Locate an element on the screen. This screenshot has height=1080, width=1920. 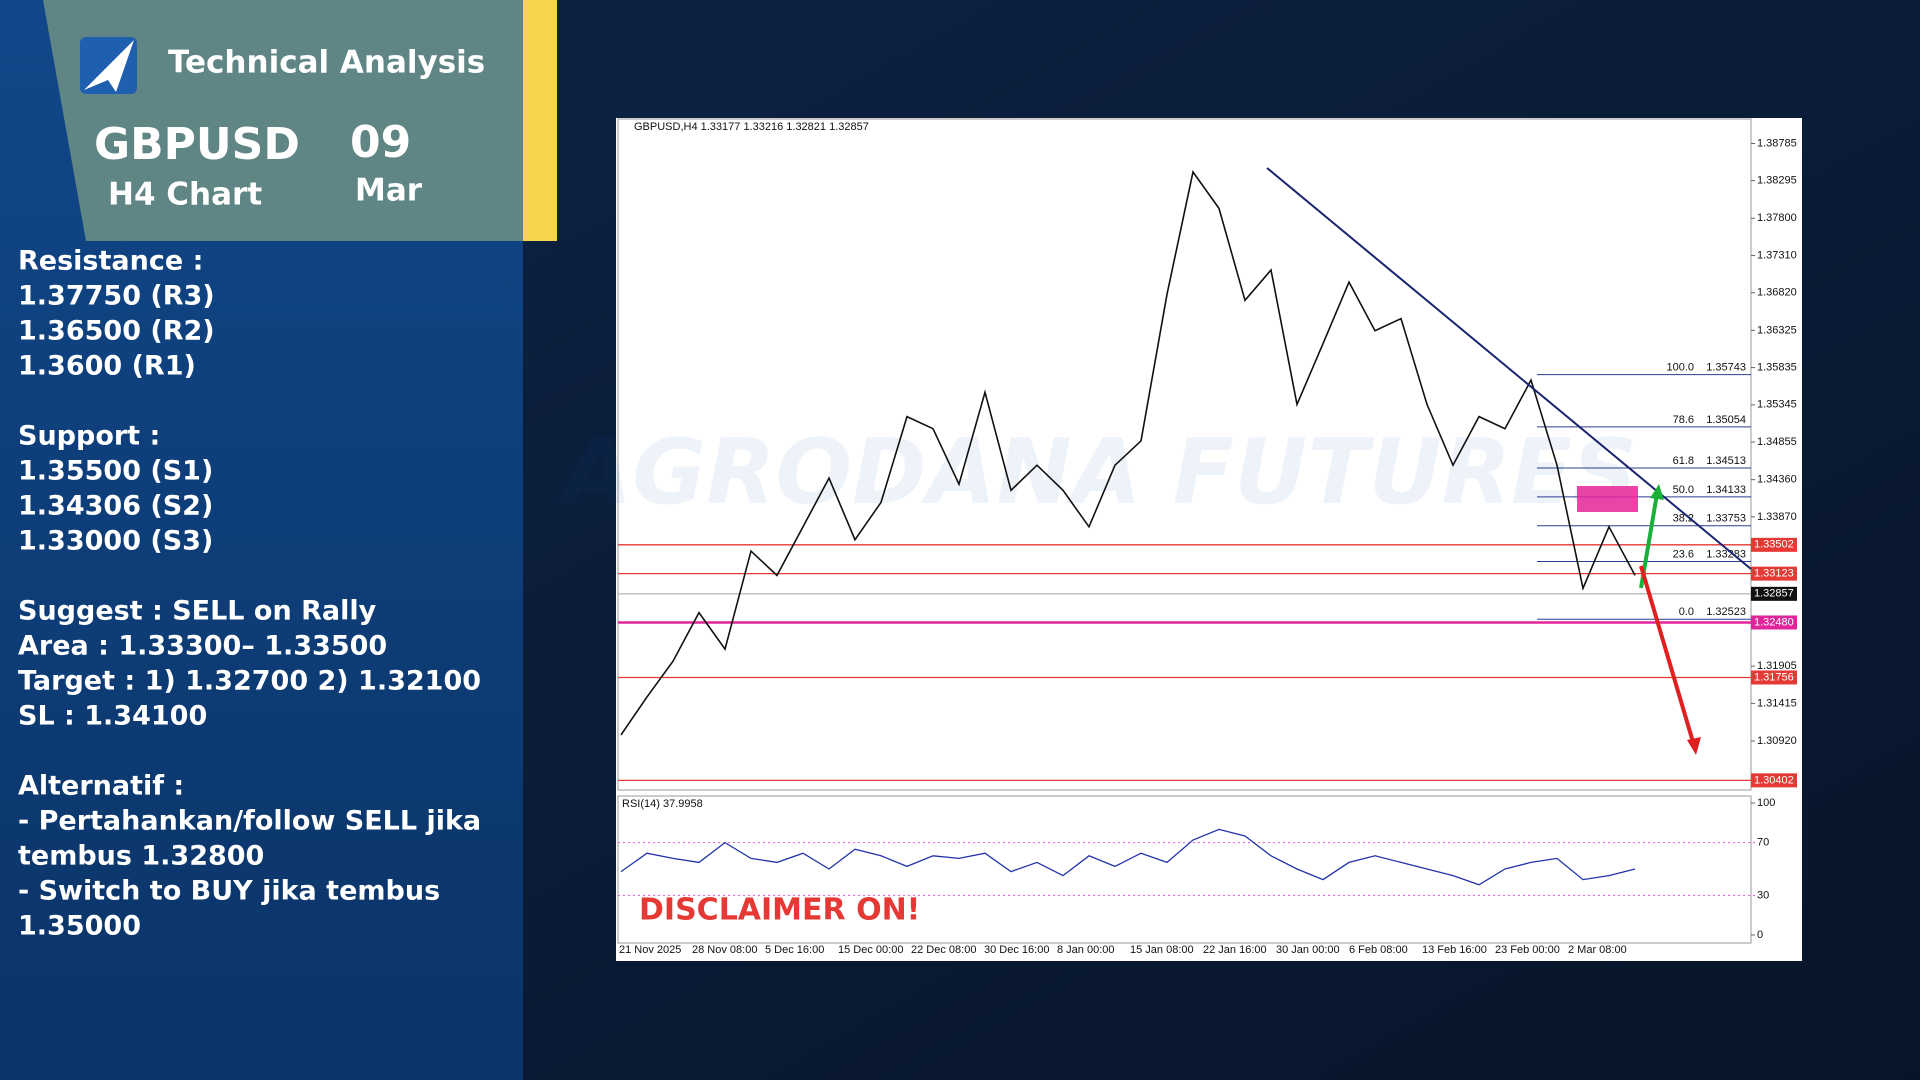
fib-value: 1.32523 is located at coordinates (1726, 612).